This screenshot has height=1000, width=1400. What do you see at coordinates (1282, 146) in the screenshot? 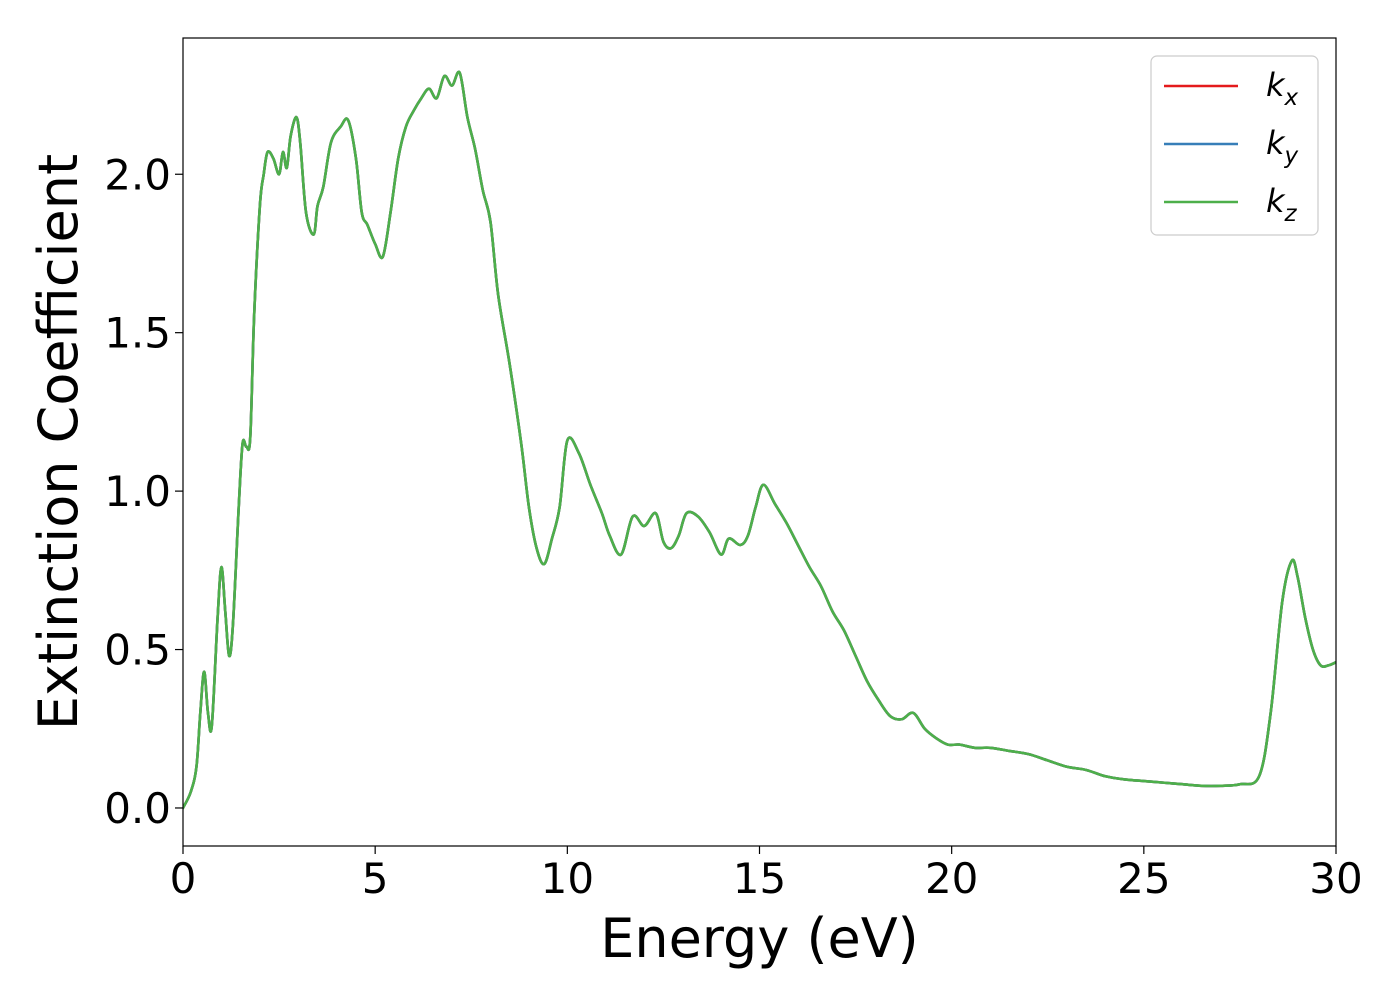
I see `legend-label: ky` at bounding box center [1282, 146].